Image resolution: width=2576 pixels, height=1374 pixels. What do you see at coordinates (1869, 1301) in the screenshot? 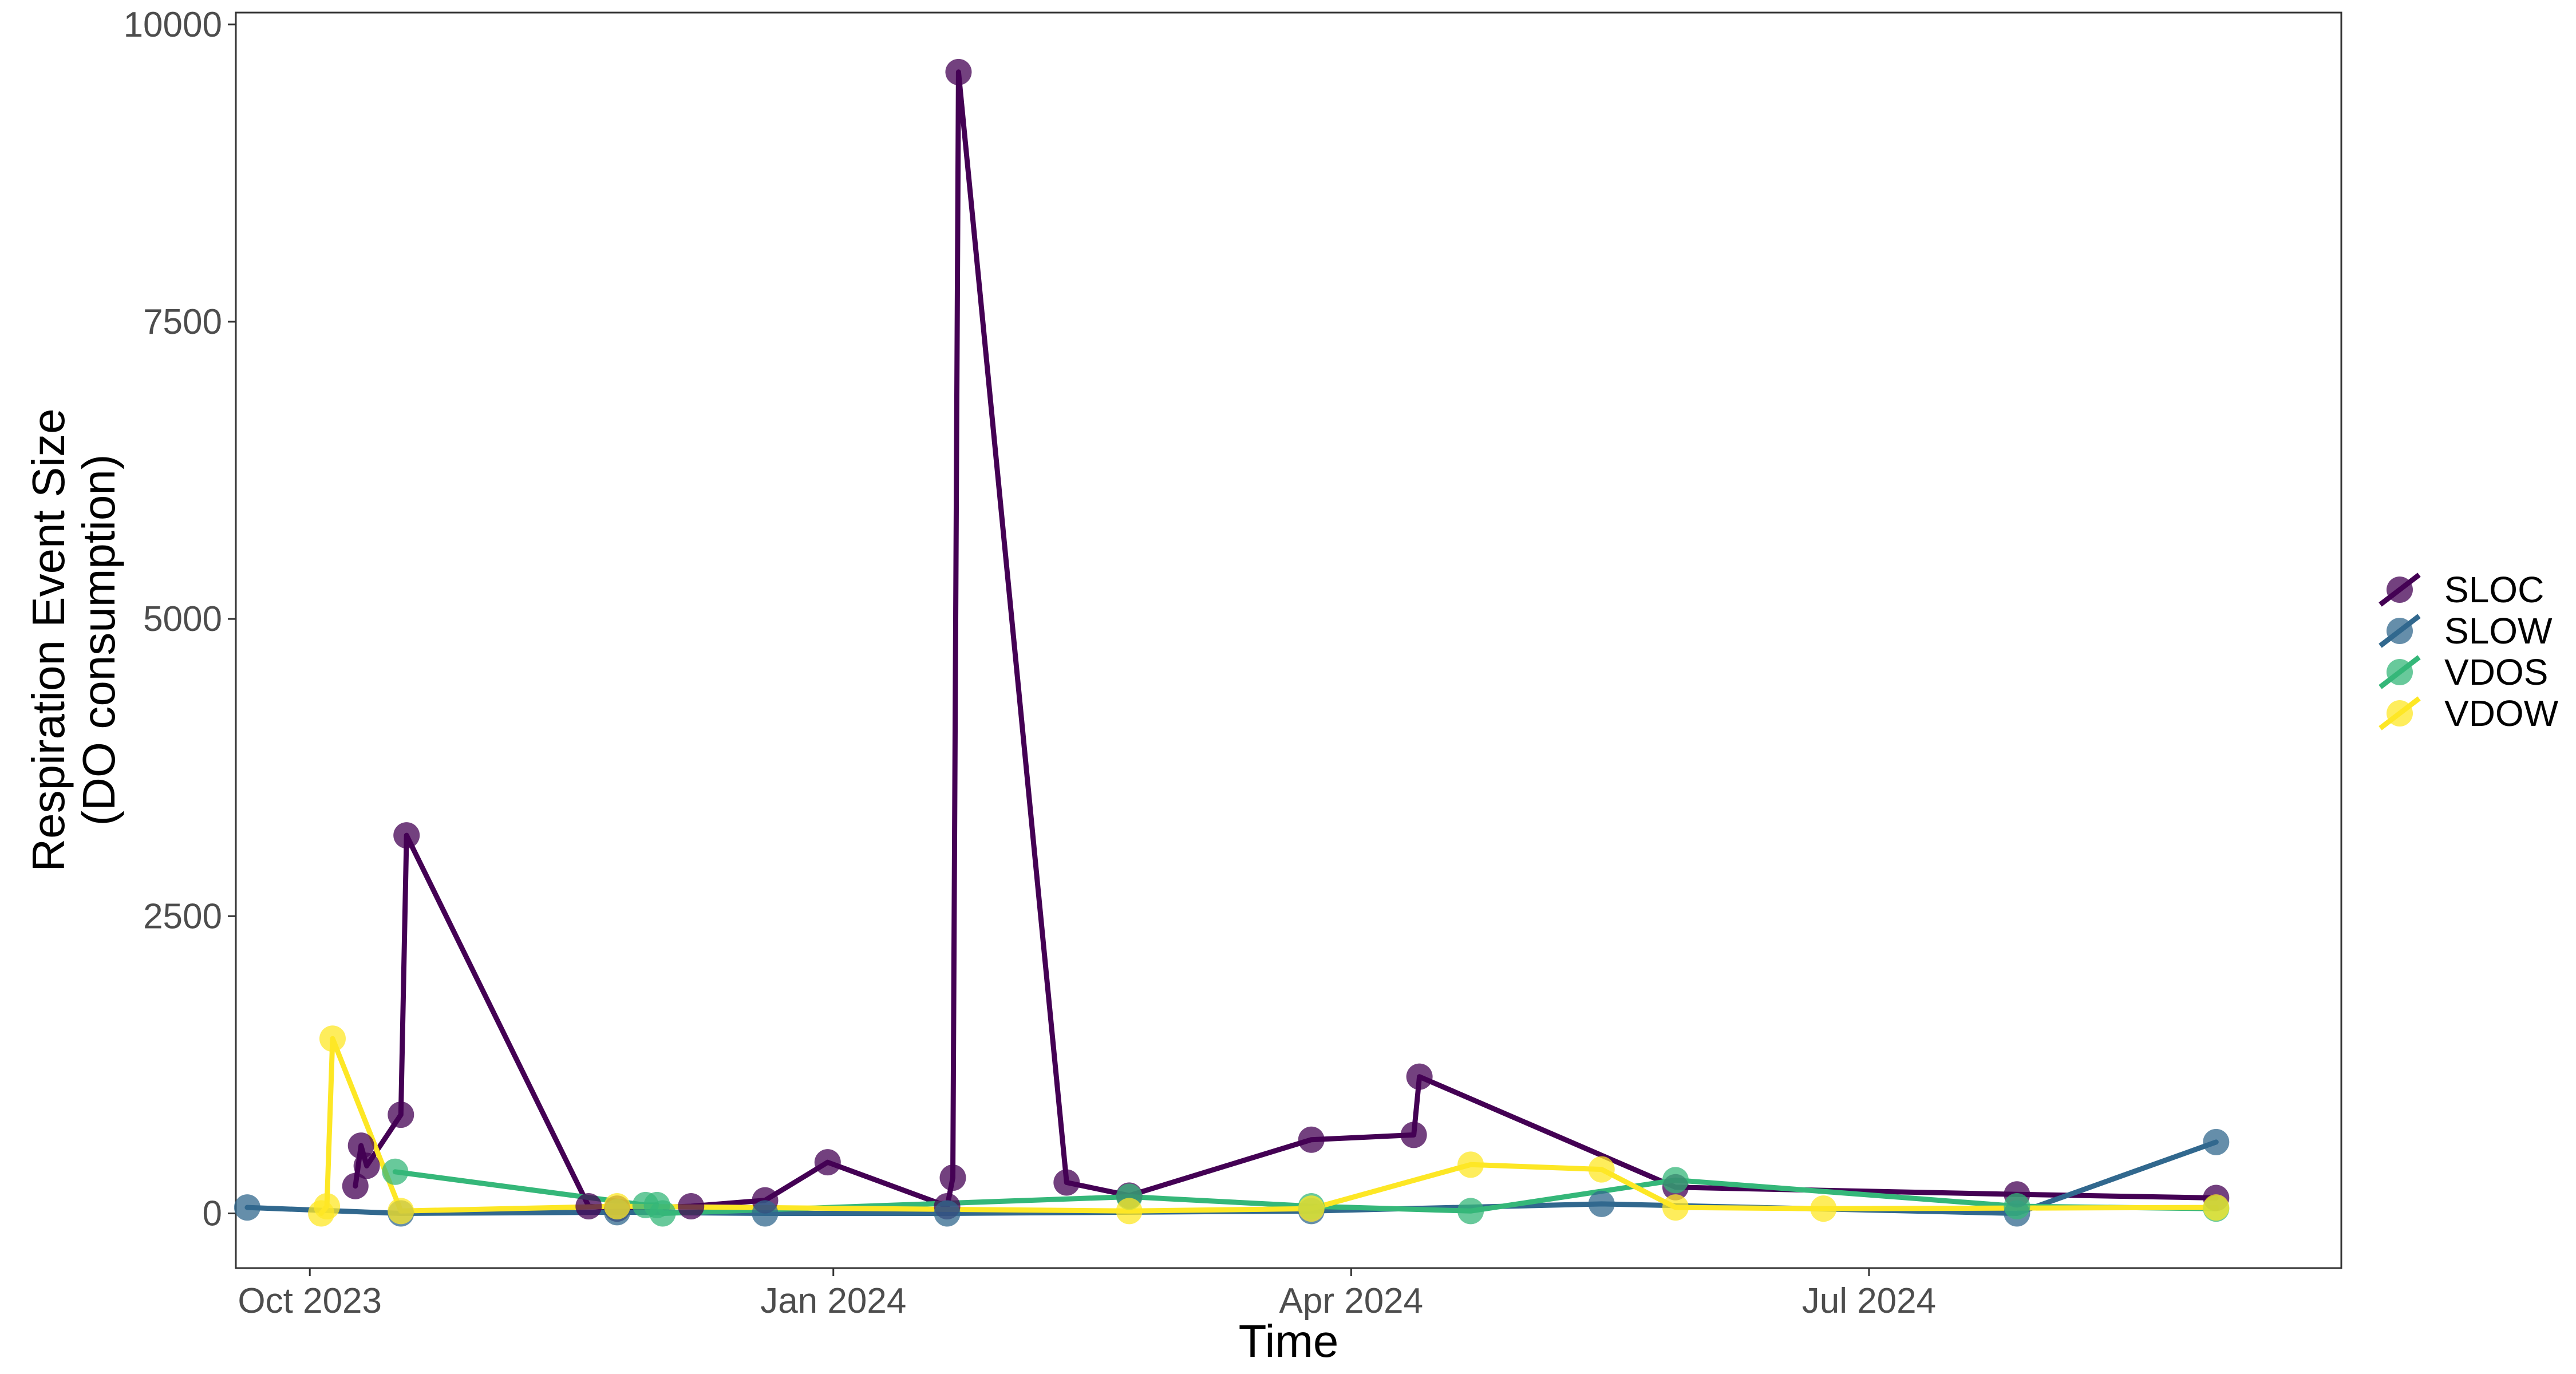
I see `x-tick-label: Jul 2024` at bounding box center [1869, 1301].